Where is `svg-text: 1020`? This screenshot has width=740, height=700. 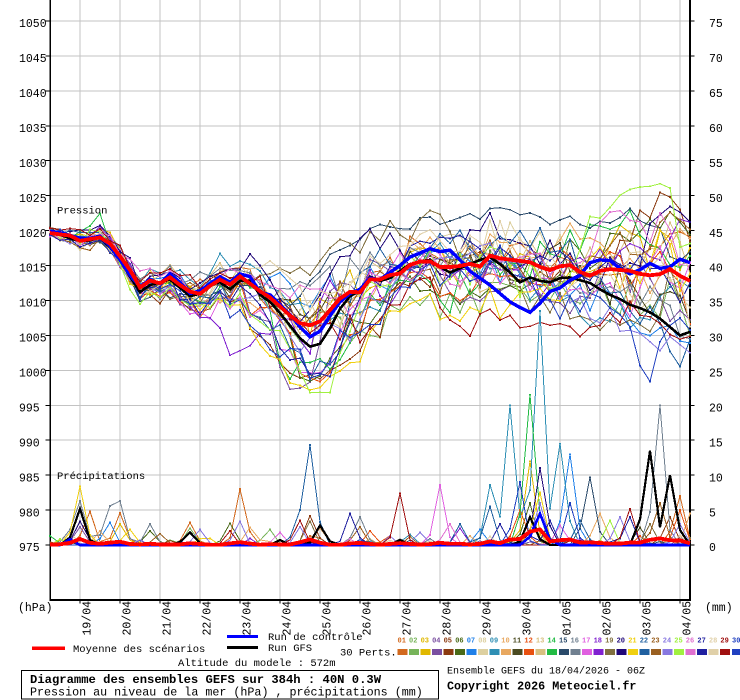 svg-text: 1020 is located at coordinates (33, 234).